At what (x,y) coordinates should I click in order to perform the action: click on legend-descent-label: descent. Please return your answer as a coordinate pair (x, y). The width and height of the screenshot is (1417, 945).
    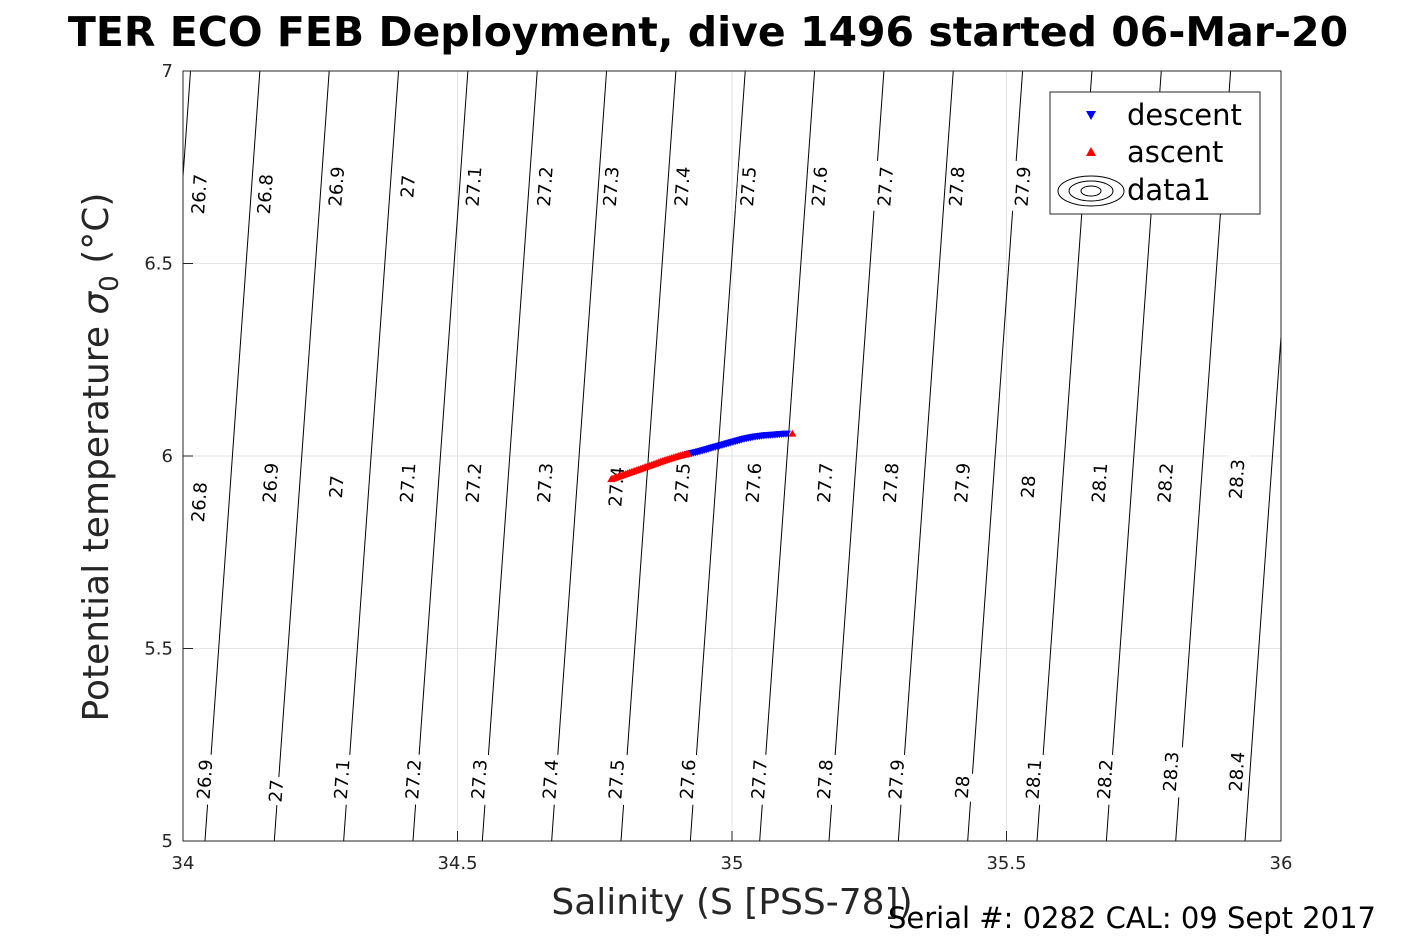
    Looking at the image, I should click on (1184, 115).